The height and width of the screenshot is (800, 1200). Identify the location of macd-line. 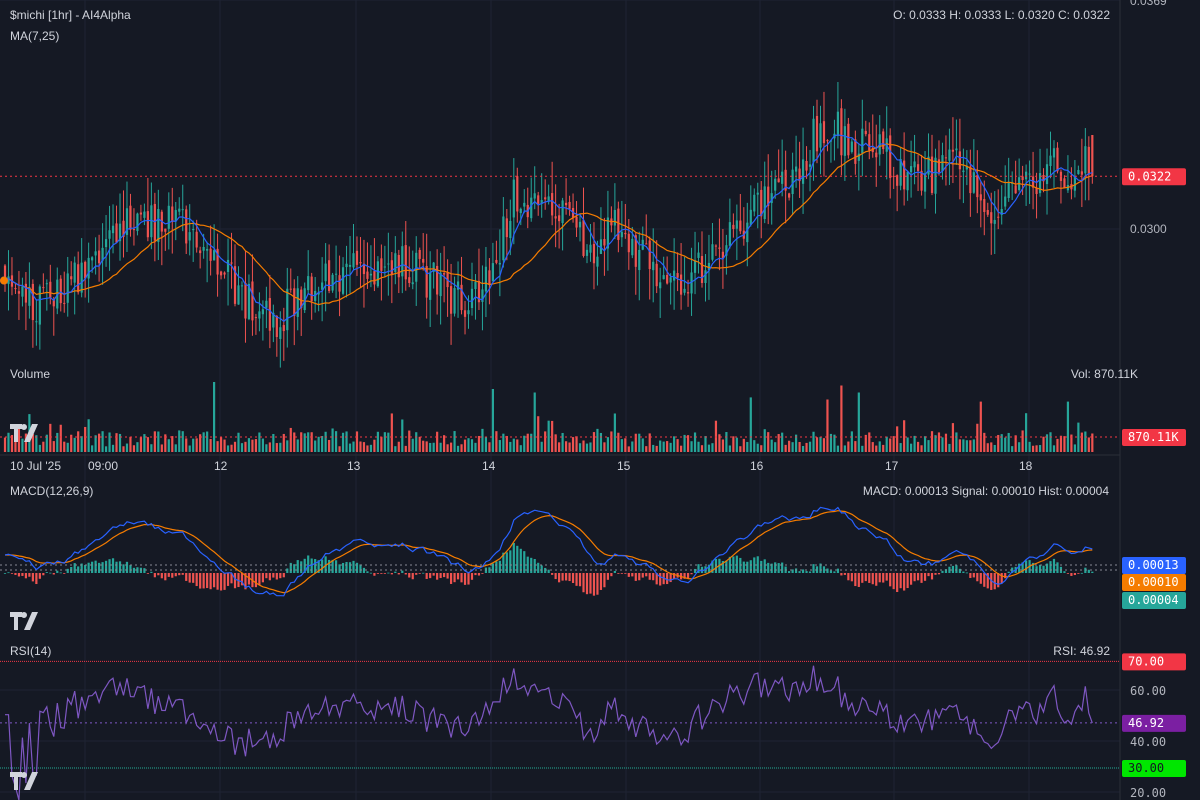
(548, 551).